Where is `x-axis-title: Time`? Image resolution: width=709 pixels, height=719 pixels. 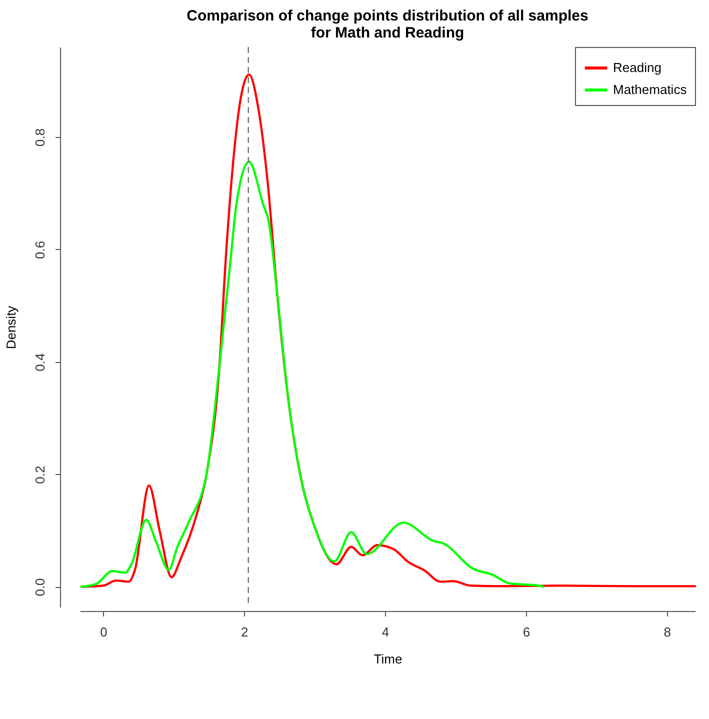
x-axis-title: Time is located at coordinates (388, 659).